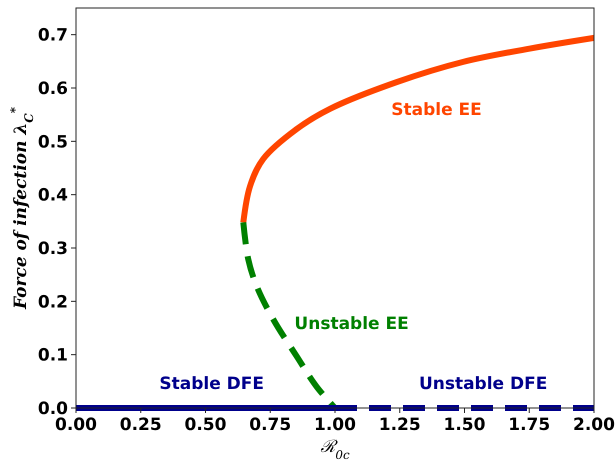 This screenshot has width=616, height=460. Describe the element at coordinates (205, 425) in the screenshot. I see `x-tick-label: 0.50` at that location.